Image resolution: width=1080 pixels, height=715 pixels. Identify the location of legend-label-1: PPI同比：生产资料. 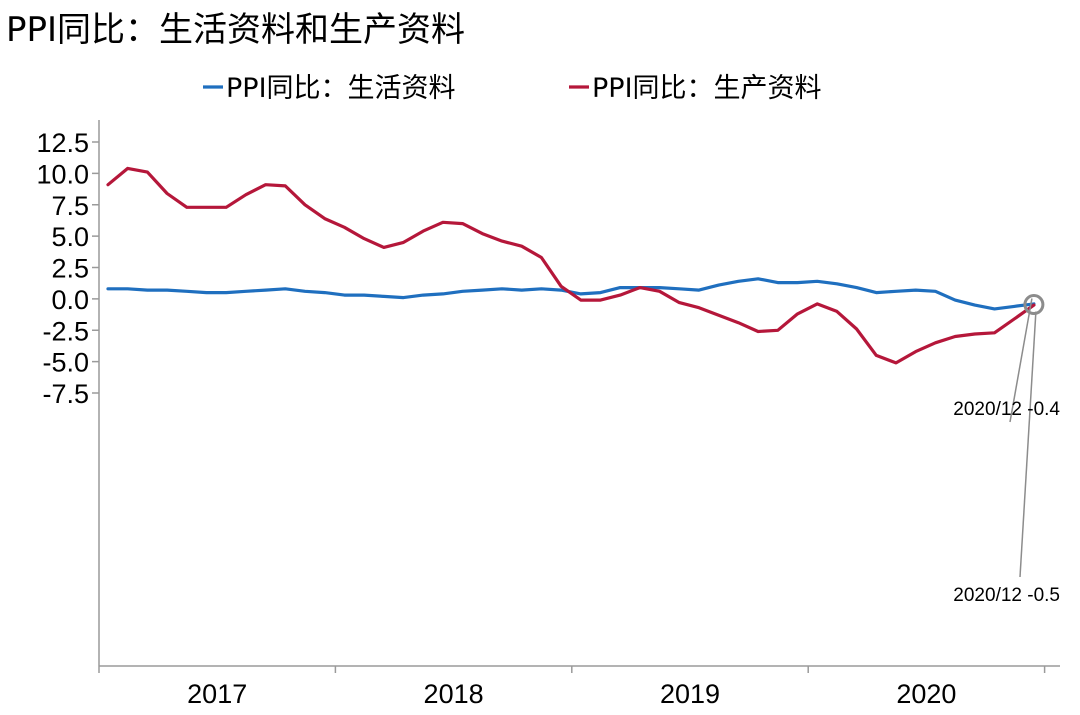
(707, 88).